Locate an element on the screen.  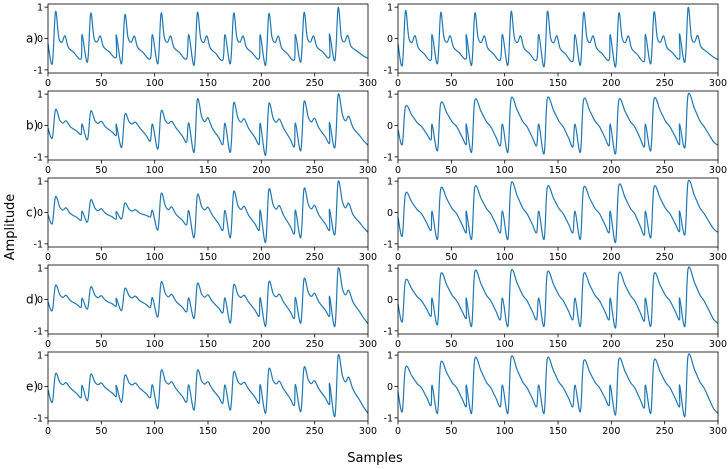
row-label: a) is located at coordinates (32, 39).